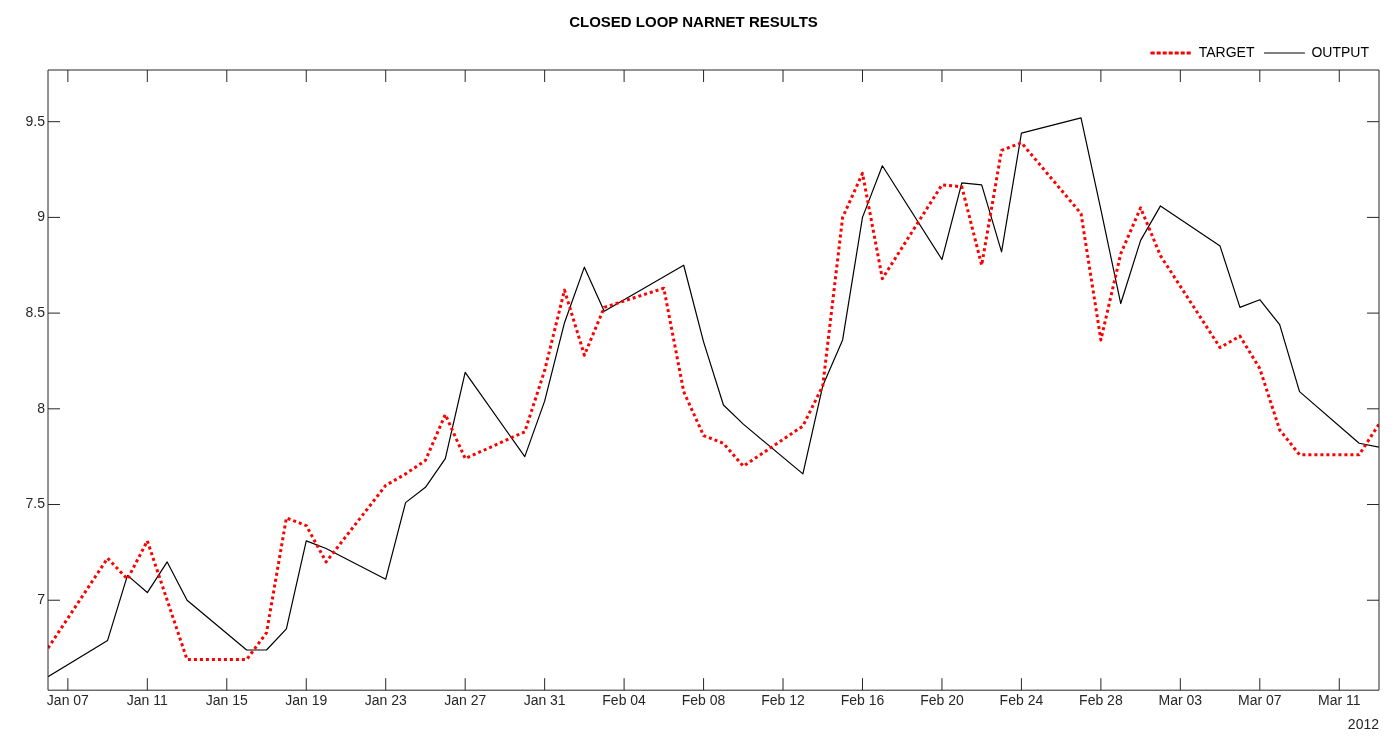  I want to click on y-tick-label: 7, so click(41, 599).